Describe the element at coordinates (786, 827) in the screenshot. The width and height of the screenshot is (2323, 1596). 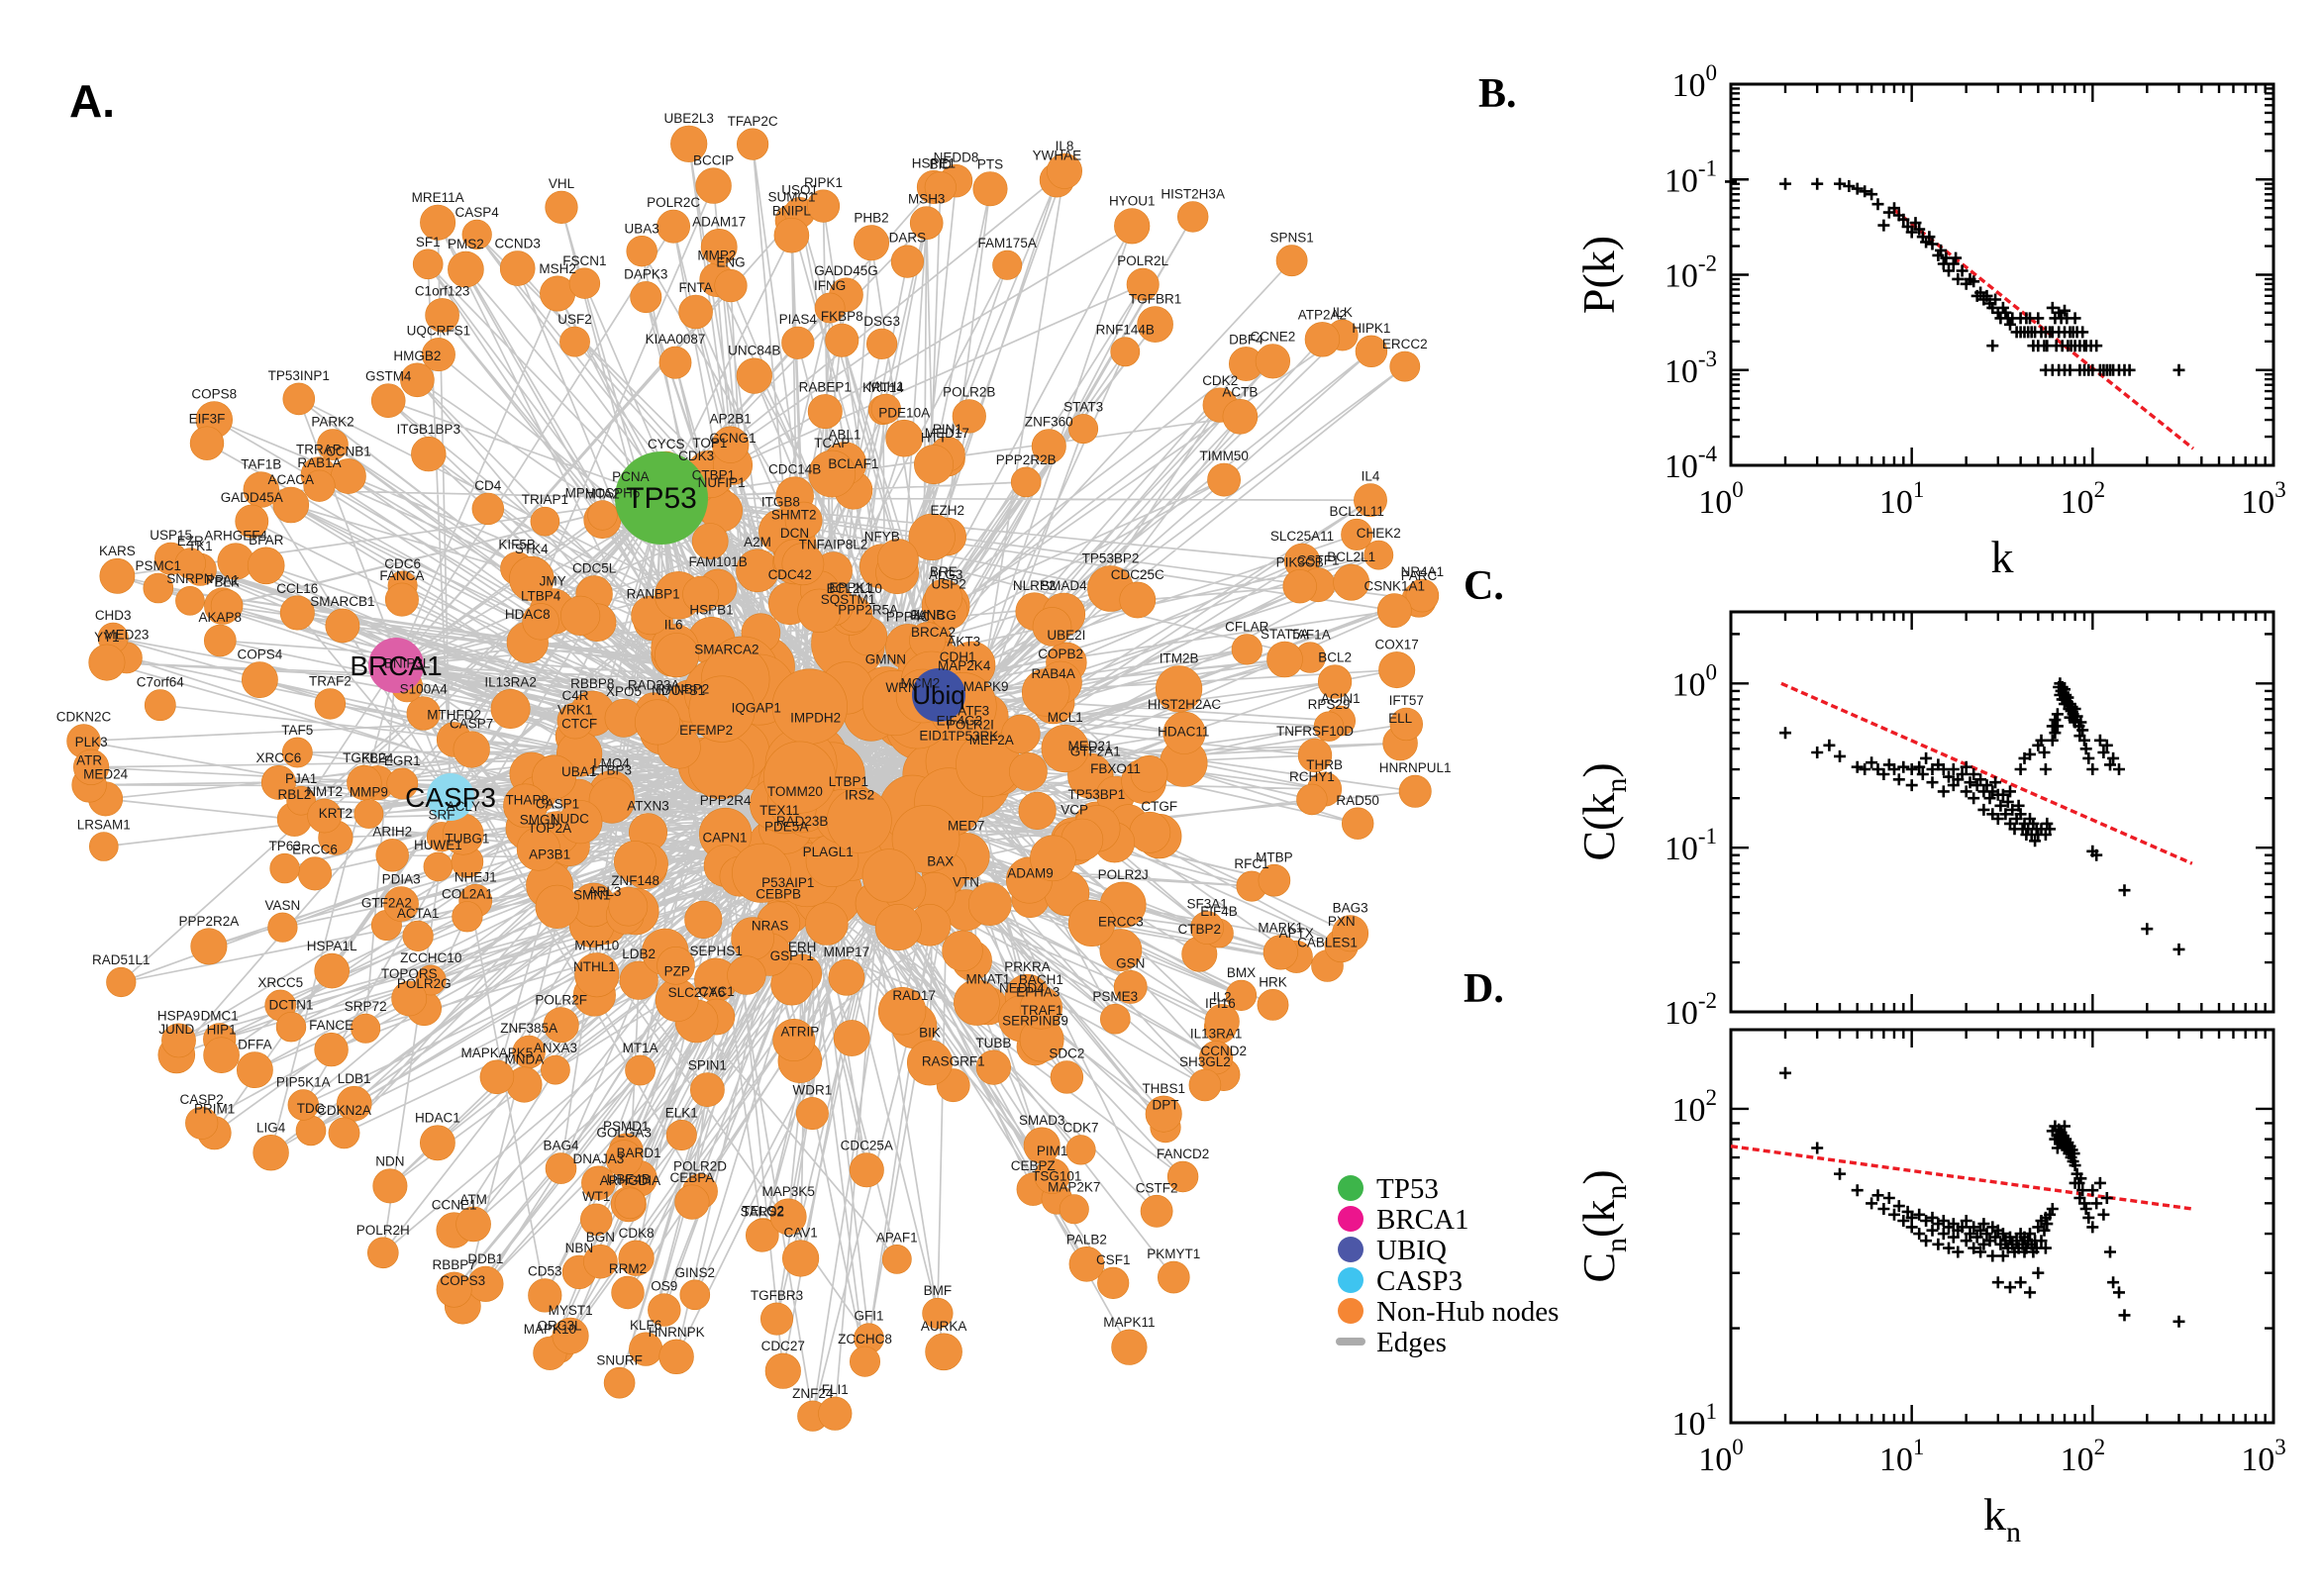
I see `network-node-label: PDE5A` at that location.